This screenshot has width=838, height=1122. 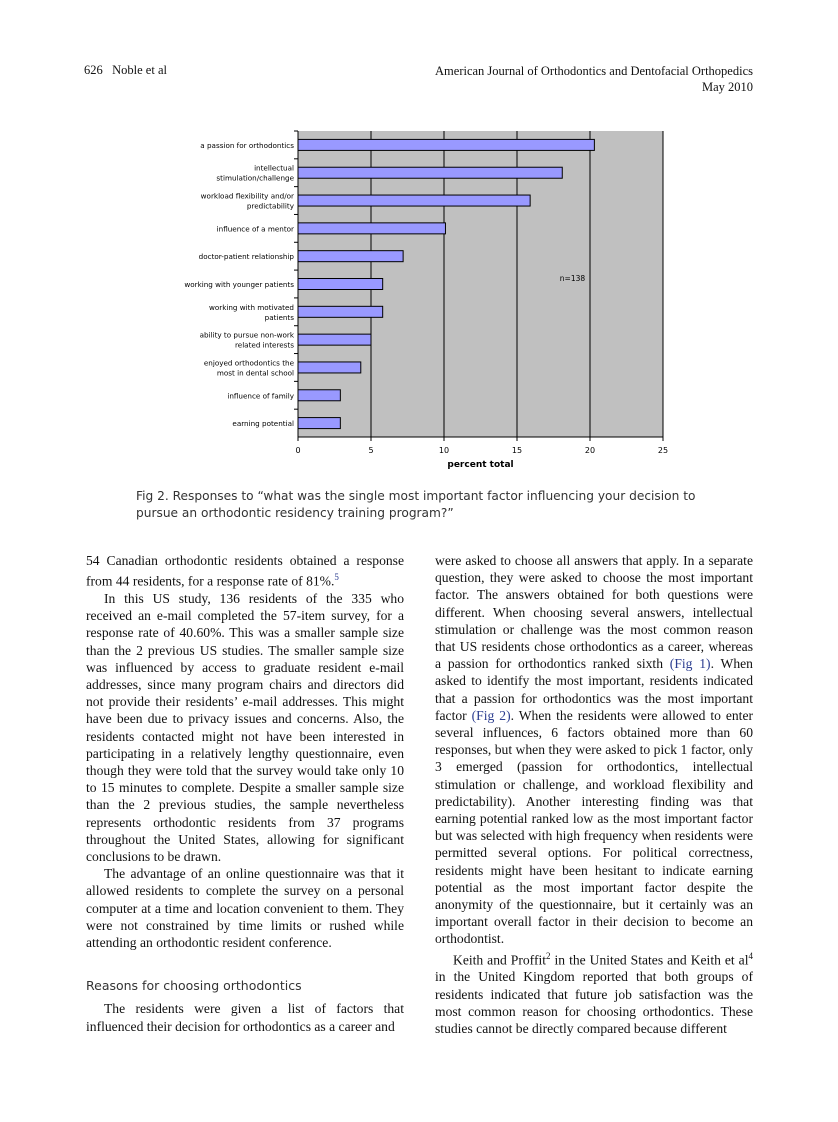 What do you see at coordinates (247, 256) in the screenshot?
I see `category-label: doctor-patient relationship` at bounding box center [247, 256].